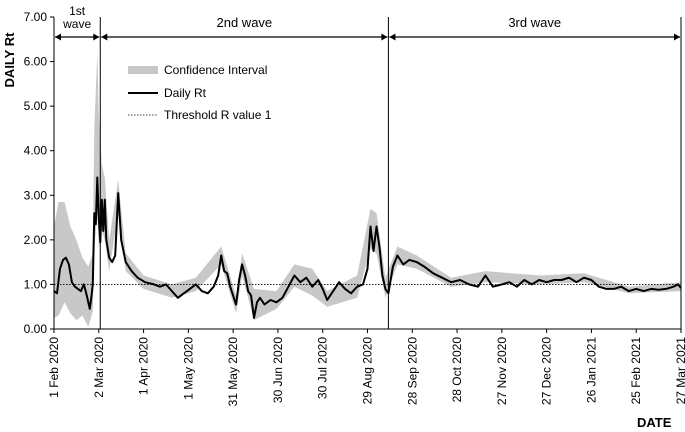 Image resolution: width=685 pixels, height=432 pixels. I want to click on x-tick-label: 26 Jan 2021, so click(591, 370).